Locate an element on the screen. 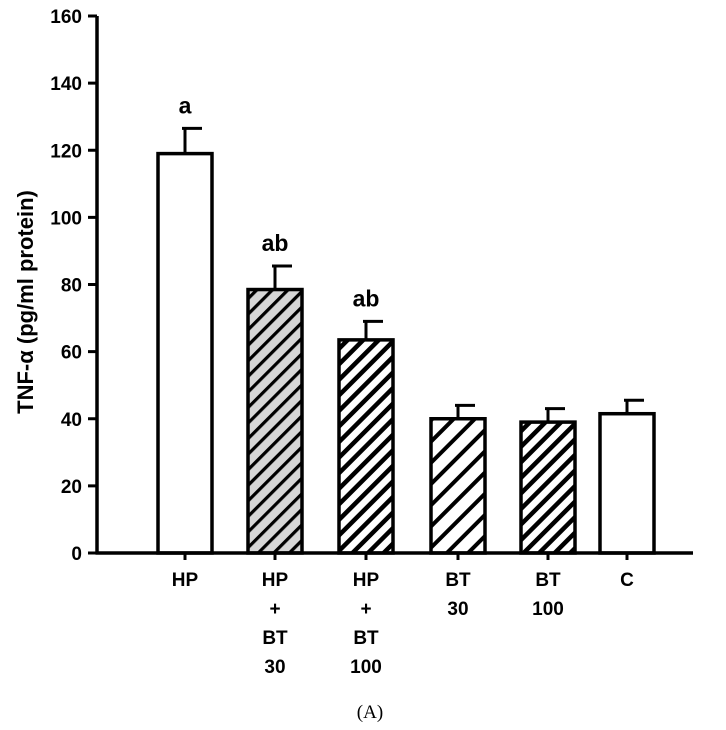 This screenshot has width=726, height=730. significance-label: a is located at coordinates (185, 105).